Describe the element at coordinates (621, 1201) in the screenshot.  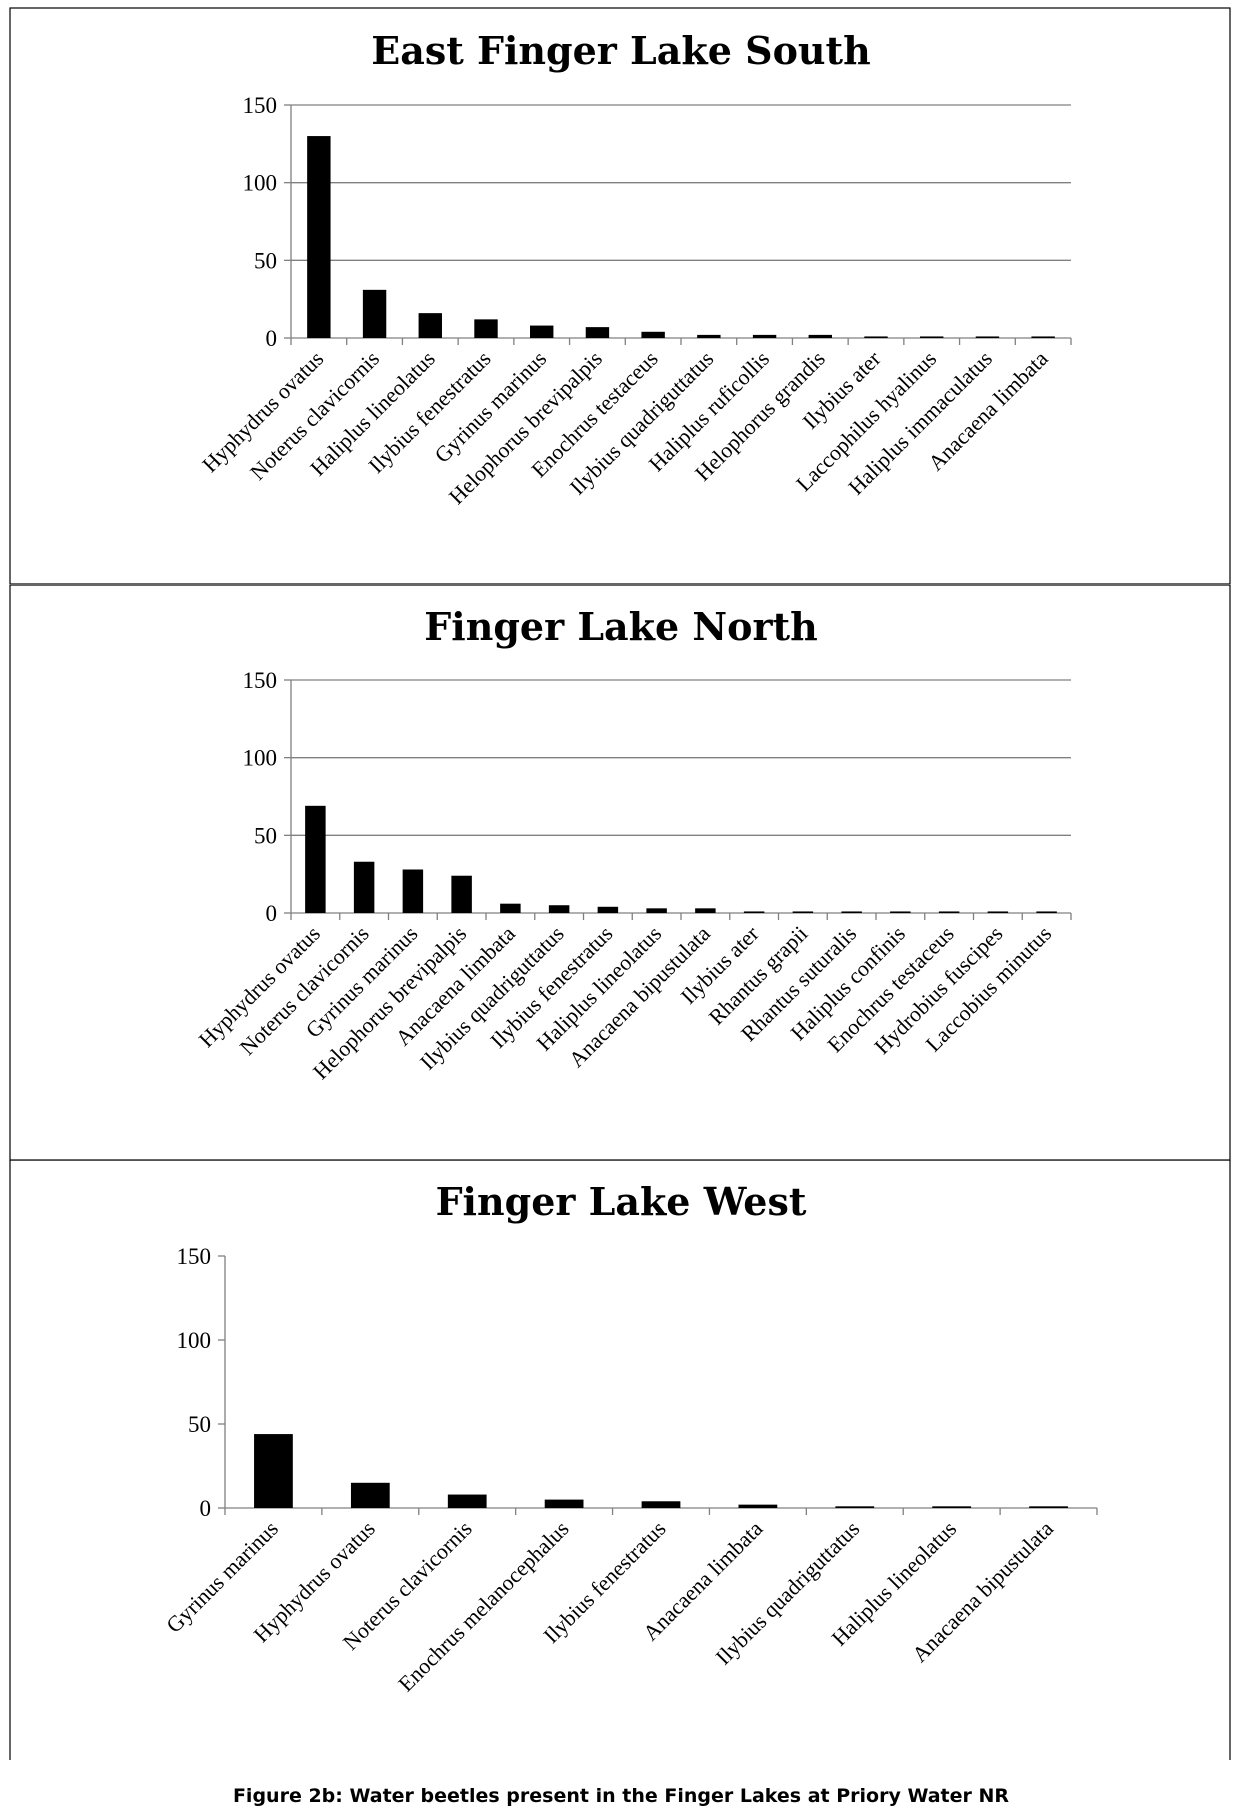
I see `chart-title: Finger Lake West` at that location.